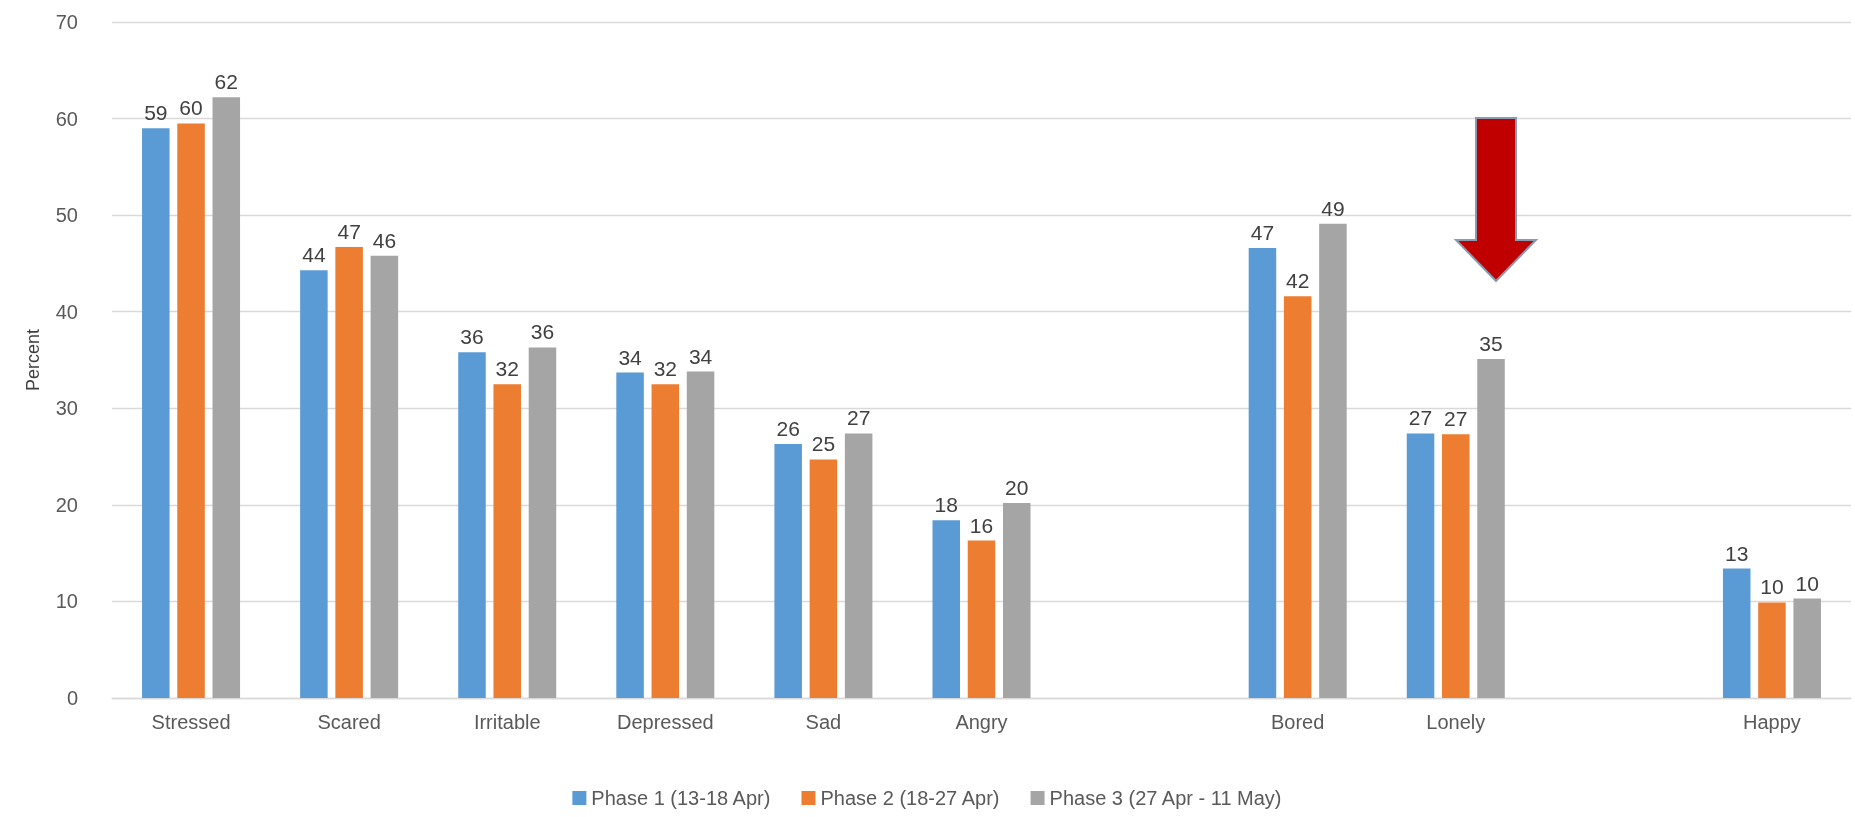 Image resolution: width=1855 pixels, height=817 pixels. What do you see at coordinates (1737, 553) in the screenshot?
I see `data-label: 13` at bounding box center [1737, 553].